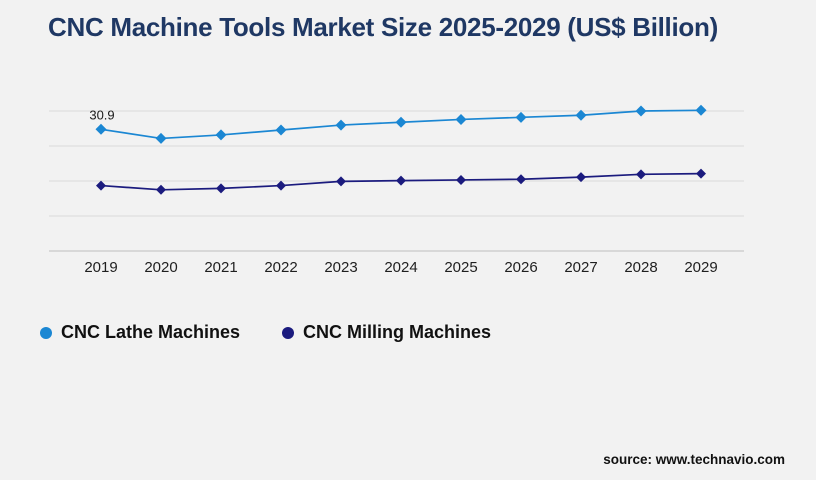  What do you see at coordinates (700, 267) in the screenshot?
I see `x-axis-label: 2029` at bounding box center [700, 267].